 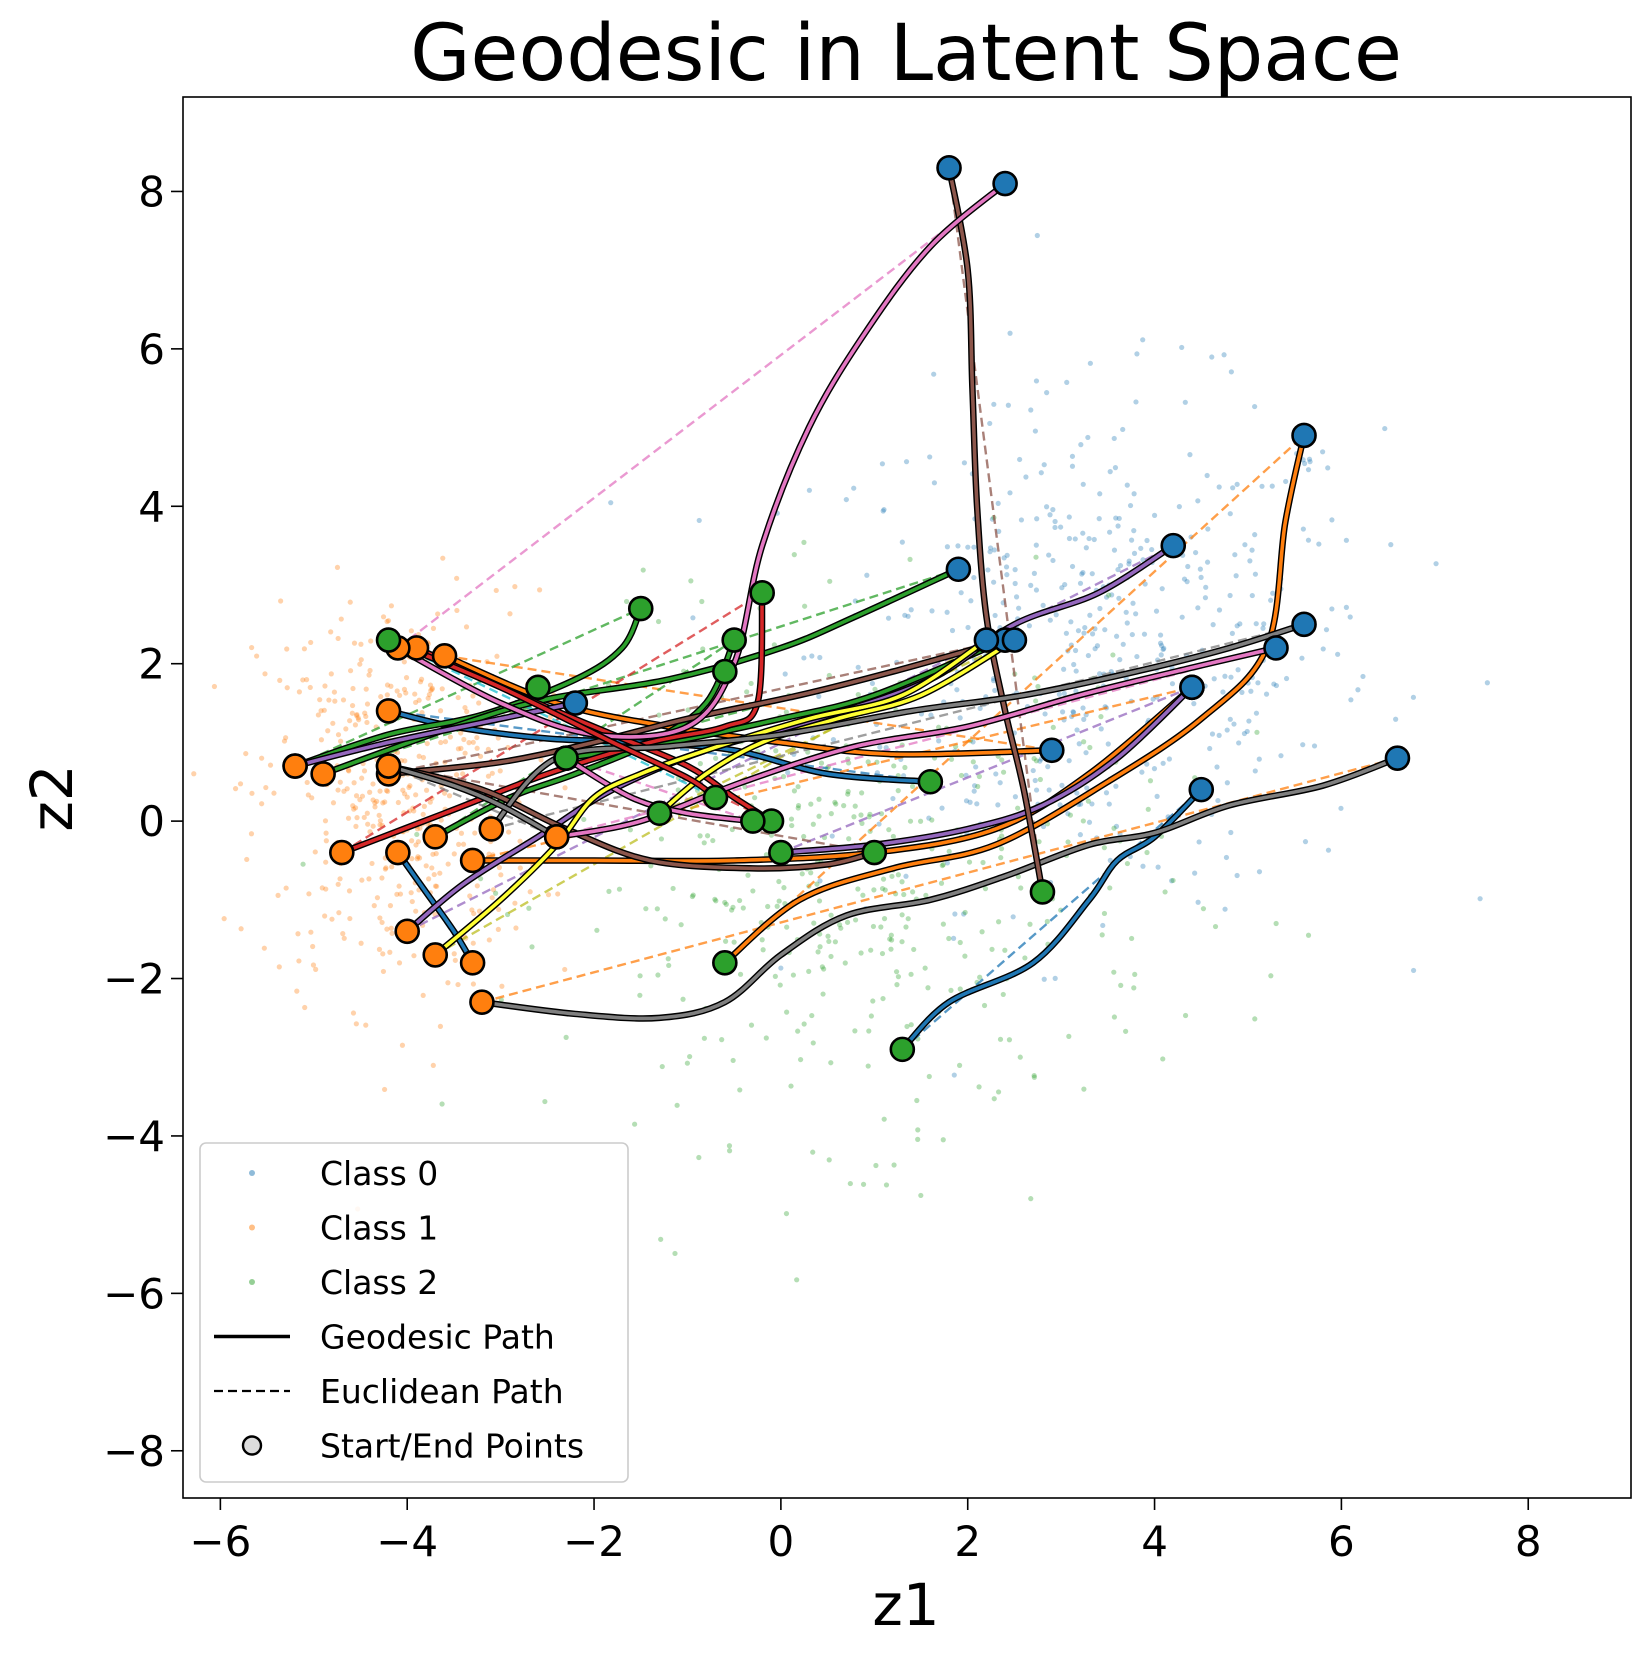 I want to click on legend-label: Class 0, so click(x=379, y=1173).